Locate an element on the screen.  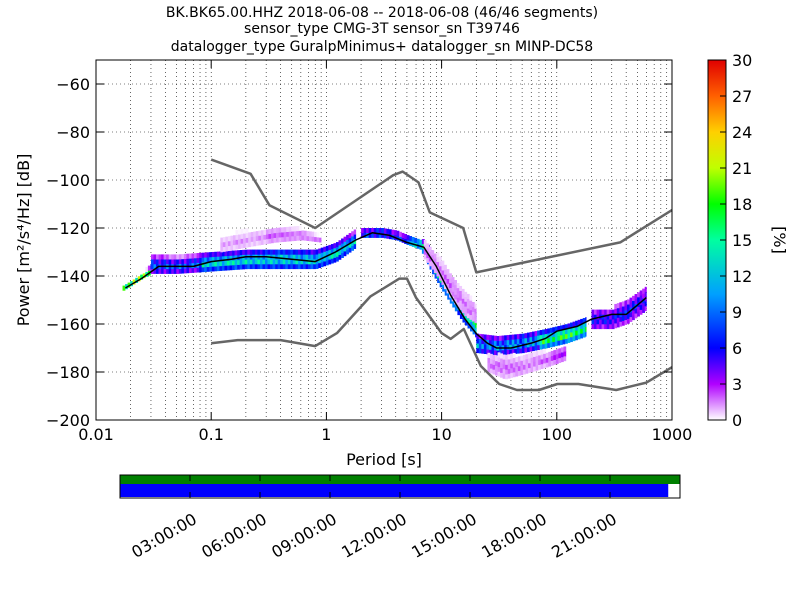
x-tick-label: 1000 is located at coordinates (672, 434).